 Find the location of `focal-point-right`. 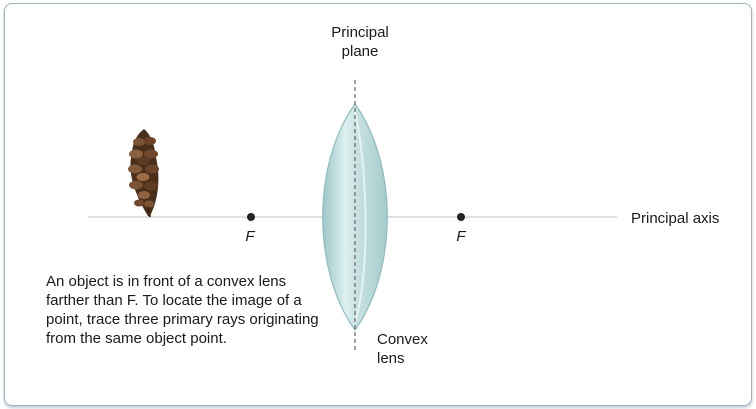

focal-point-right is located at coordinates (461, 217).